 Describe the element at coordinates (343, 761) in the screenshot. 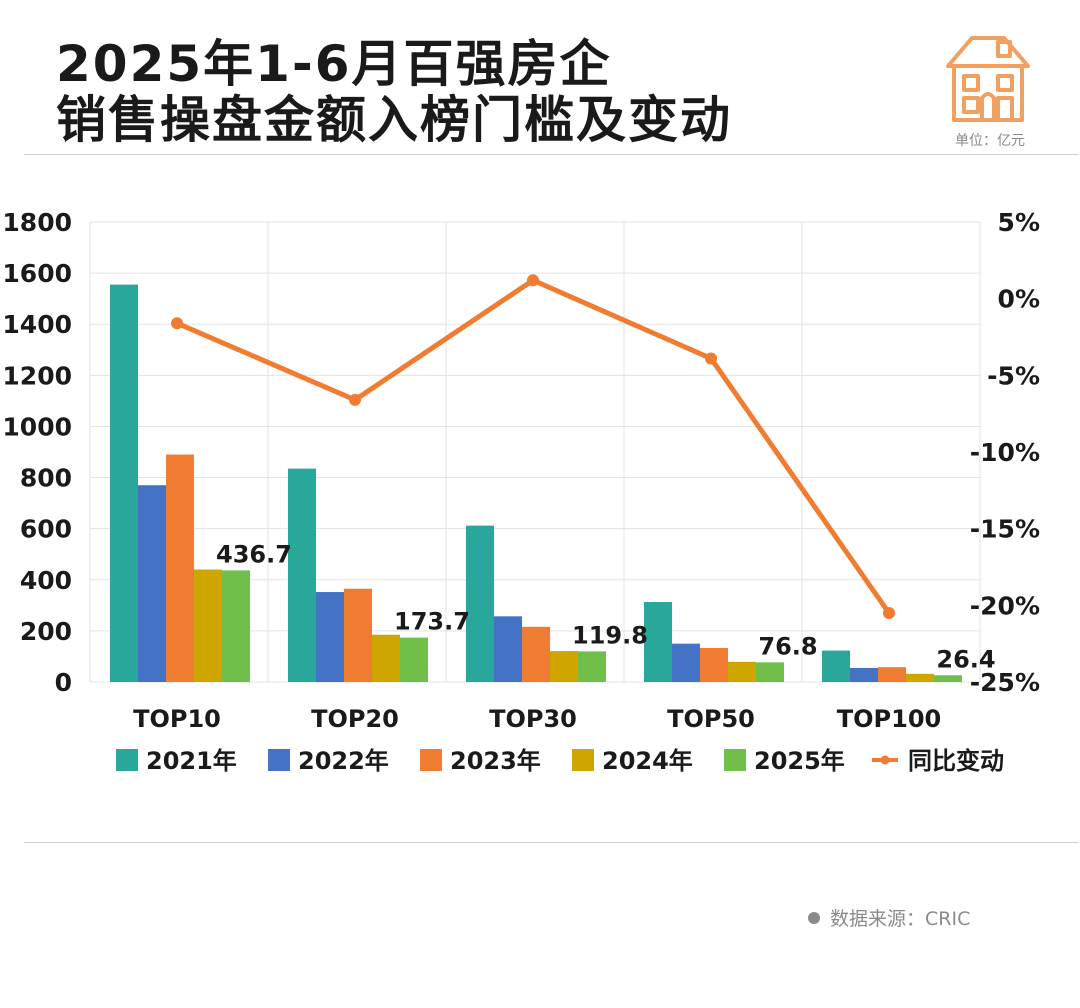

I see `legend-label: 2022年` at that location.